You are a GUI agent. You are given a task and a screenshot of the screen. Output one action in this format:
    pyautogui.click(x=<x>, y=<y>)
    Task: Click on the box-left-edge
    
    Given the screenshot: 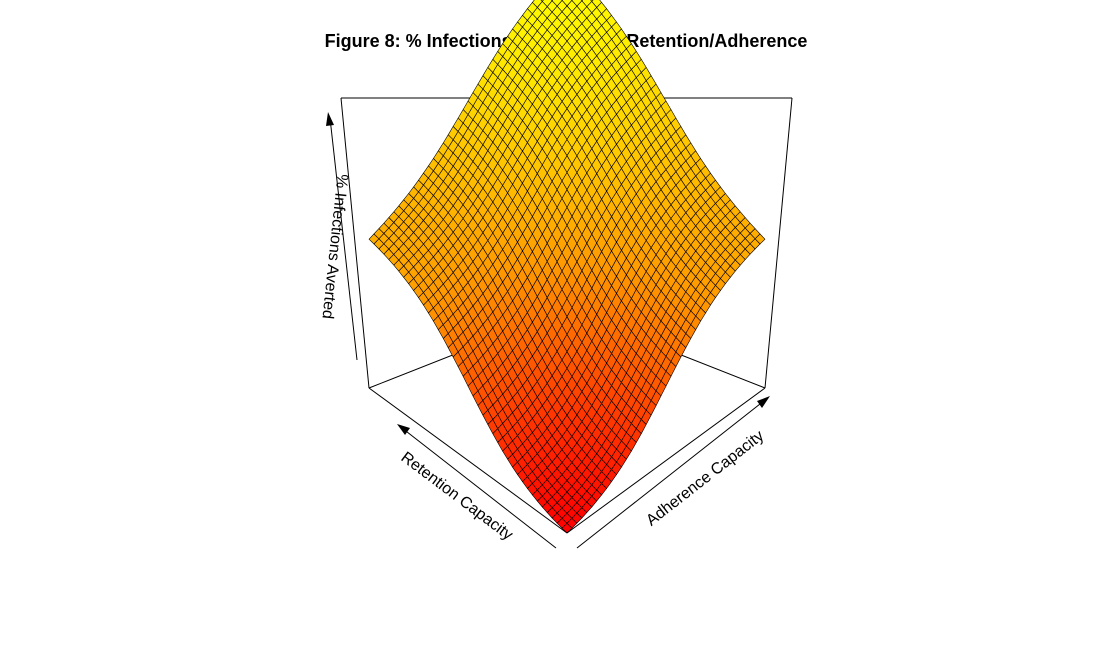 What is the action you would take?
    pyautogui.click(x=355, y=243)
    